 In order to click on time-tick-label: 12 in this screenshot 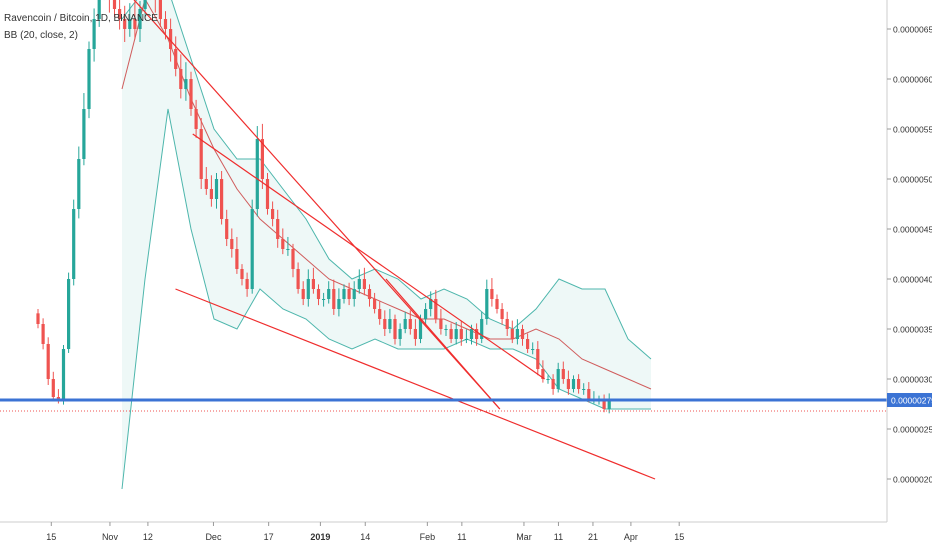, I will do `click(148, 537)`.